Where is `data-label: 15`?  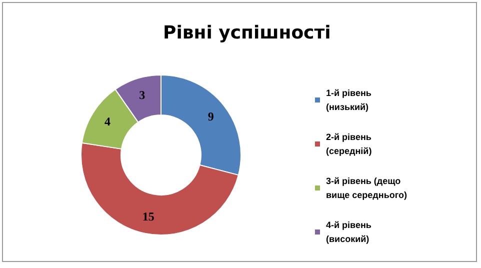
data-label: 15 is located at coordinates (148, 217).